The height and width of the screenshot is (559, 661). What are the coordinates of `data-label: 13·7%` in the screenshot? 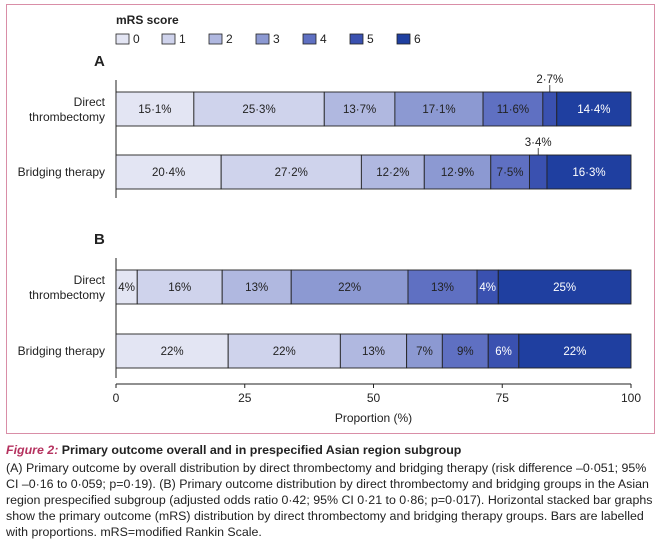 It's located at (359, 110).